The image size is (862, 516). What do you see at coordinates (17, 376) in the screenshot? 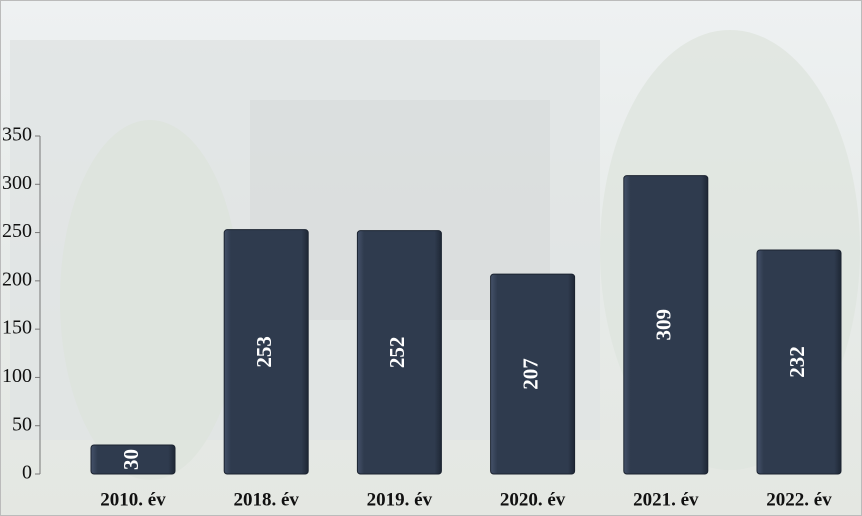
I see `y-tick-label: 100` at bounding box center [17, 376].